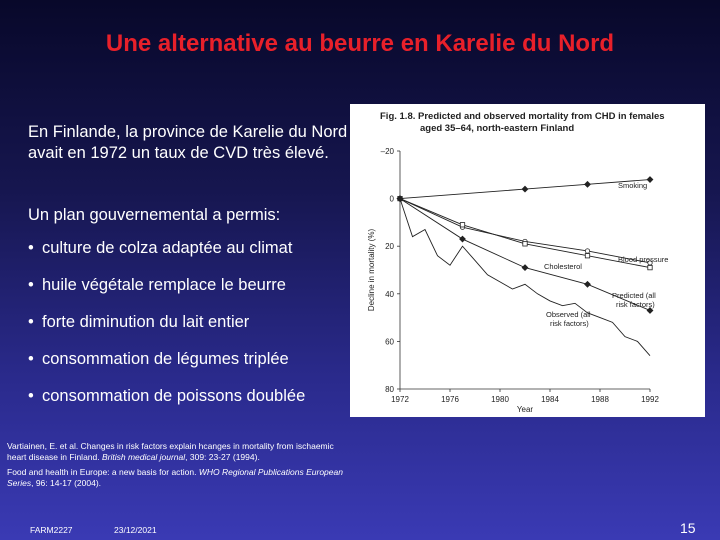 This screenshot has height=540, width=720. I want to click on series-annotation: Smoking, so click(632, 185).